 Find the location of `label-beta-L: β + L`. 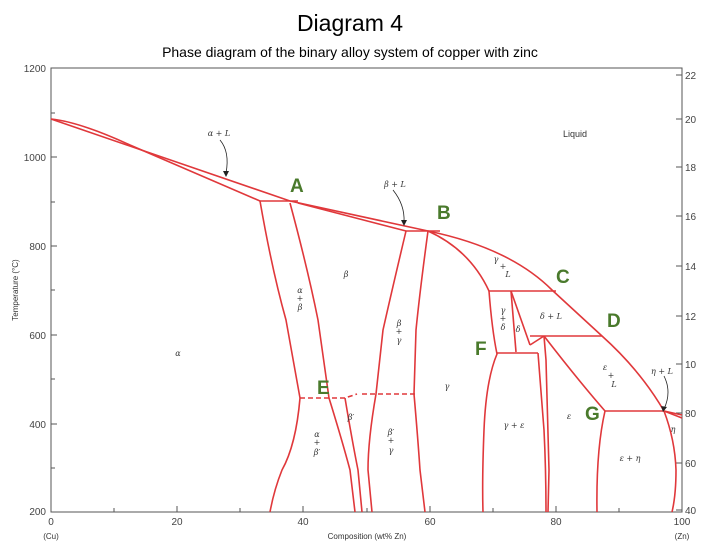

label-beta-L: β + L is located at coordinates (394, 184).